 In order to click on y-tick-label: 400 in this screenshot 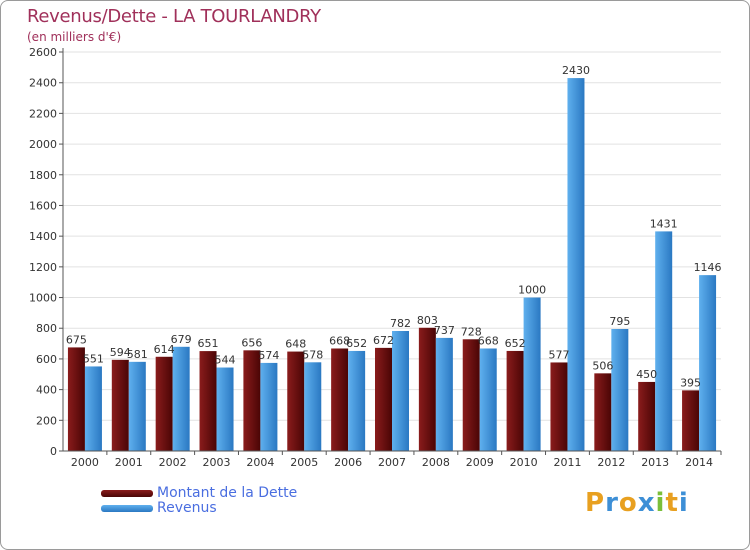, I will do `click(46, 390)`.